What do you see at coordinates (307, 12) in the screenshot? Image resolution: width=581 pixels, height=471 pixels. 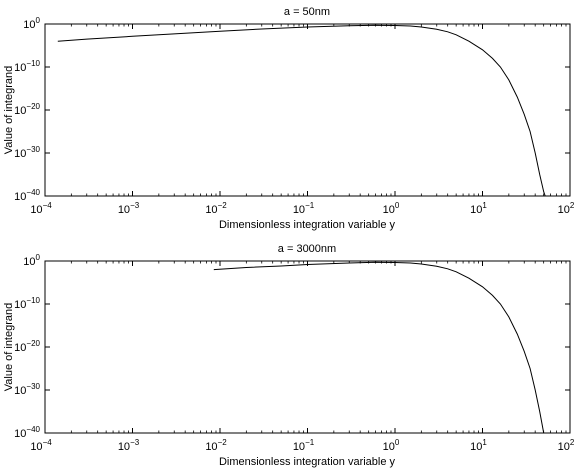 I see `chart-title: a = 50nm` at bounding box center [307, 12].